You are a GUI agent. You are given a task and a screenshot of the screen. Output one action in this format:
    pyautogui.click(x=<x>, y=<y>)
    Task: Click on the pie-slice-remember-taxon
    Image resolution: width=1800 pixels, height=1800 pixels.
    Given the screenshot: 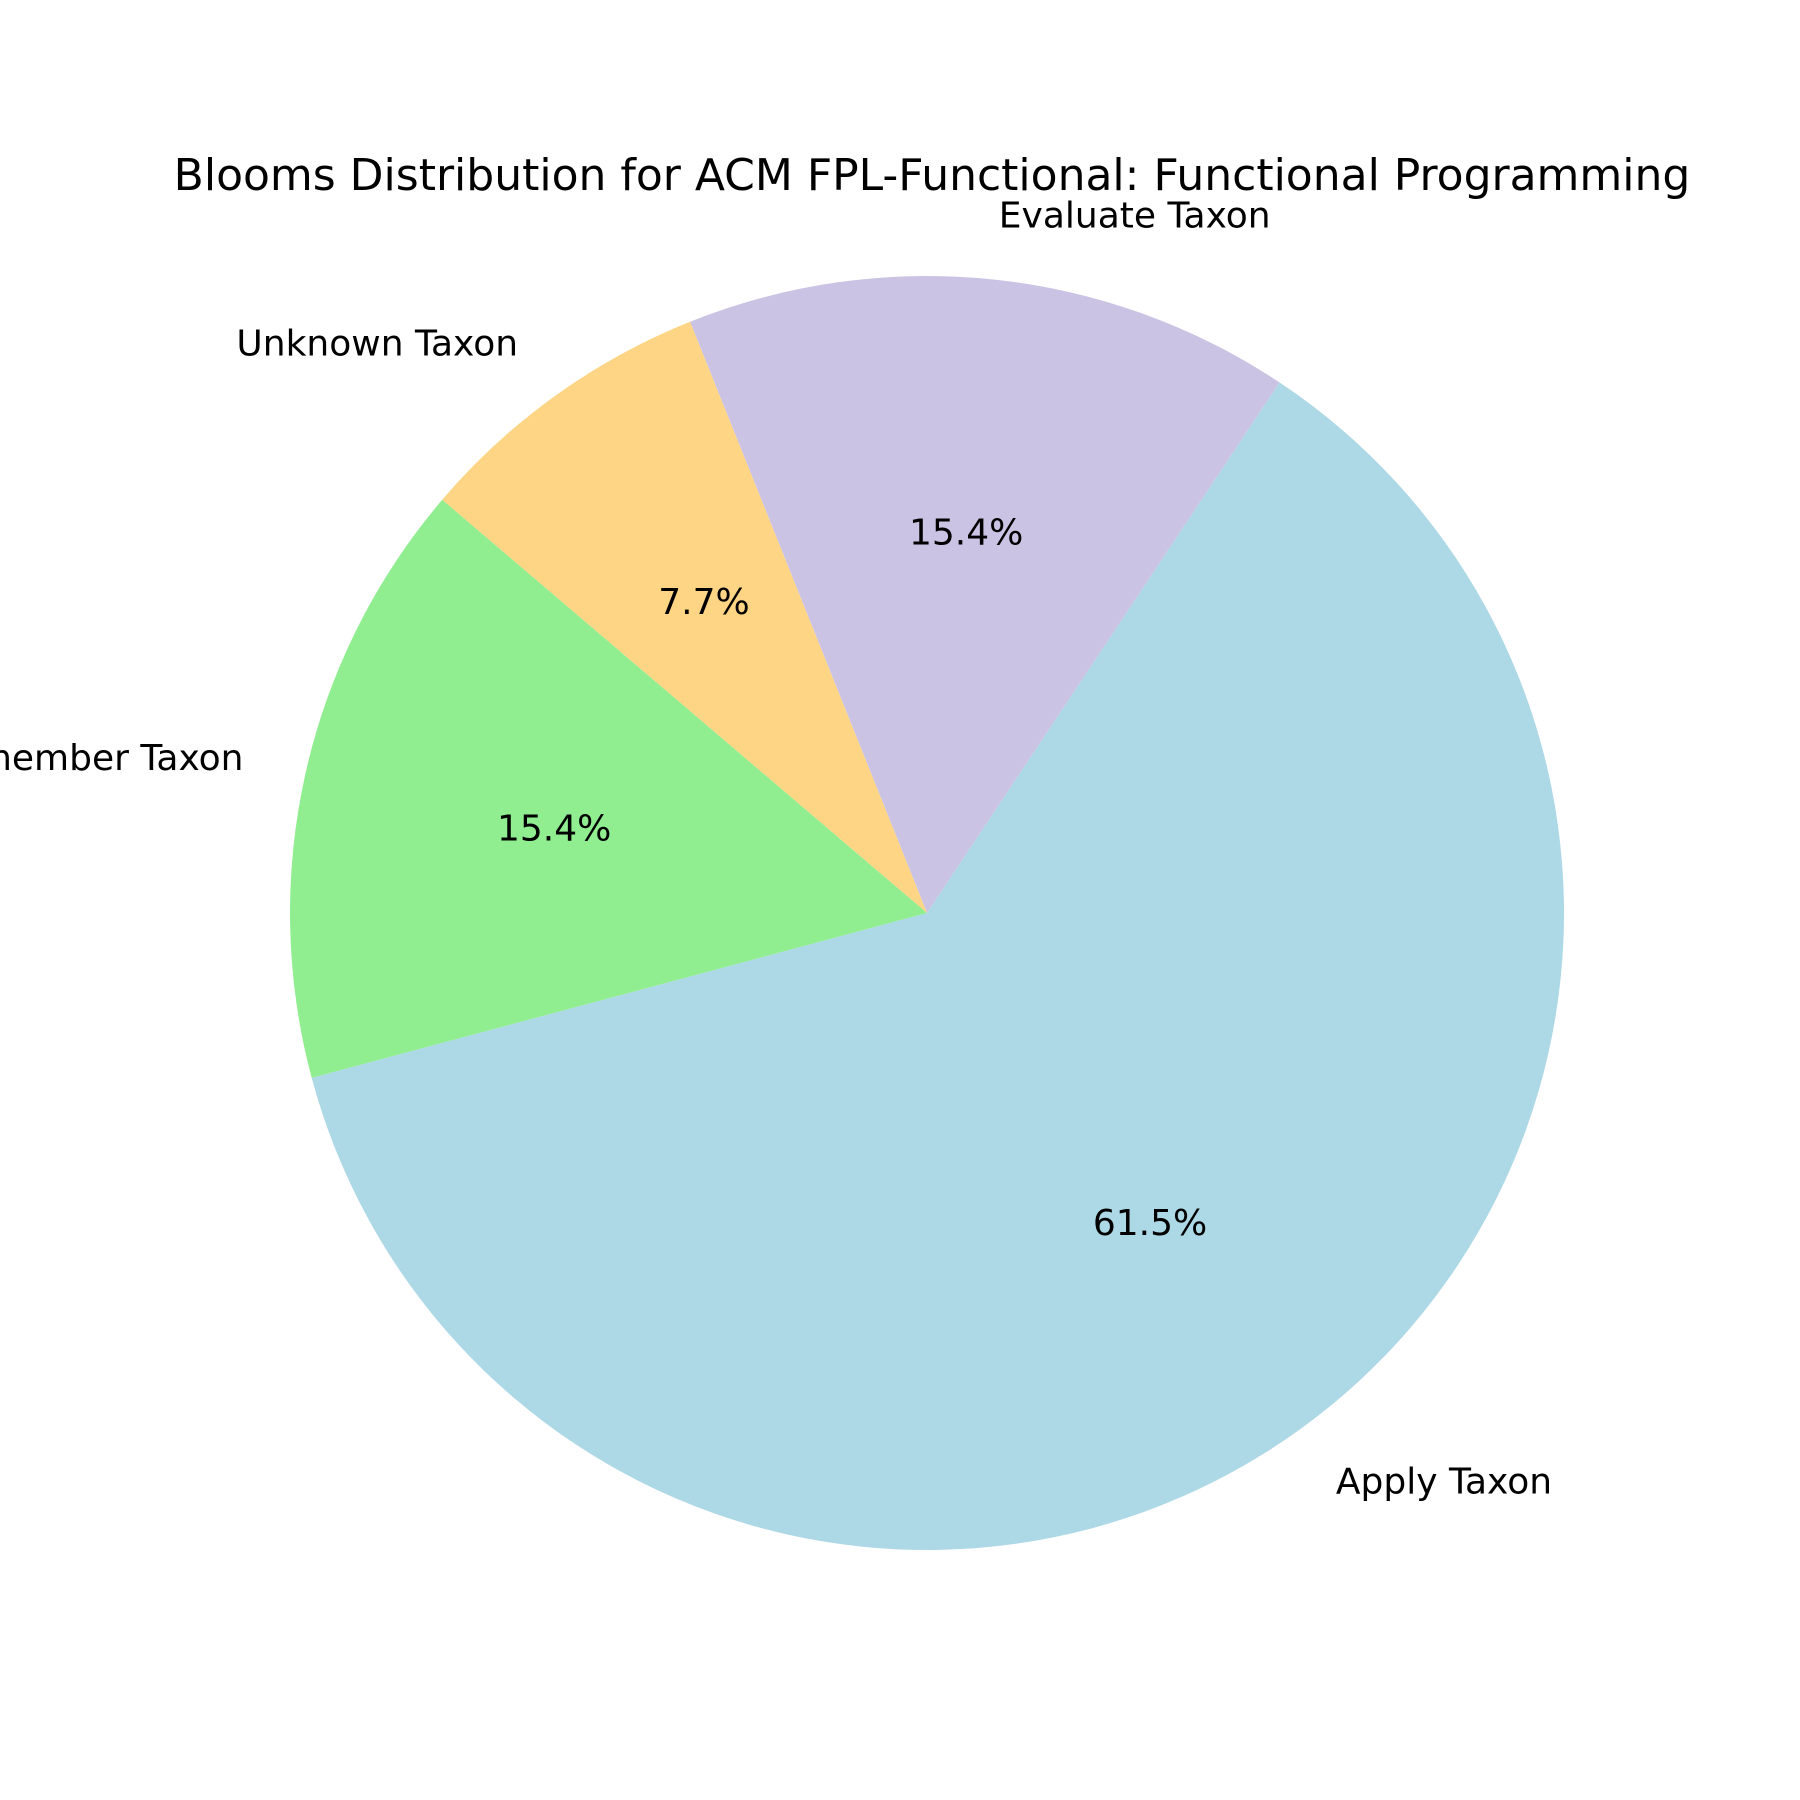 What is the action you would take?
    pyautogui.click(x=608, y=788)
    